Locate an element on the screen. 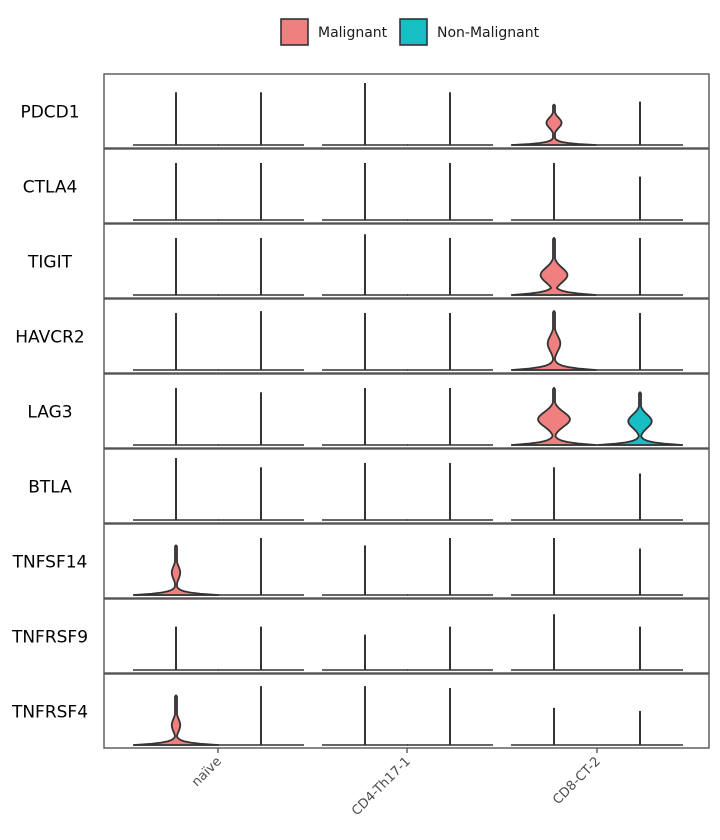 The height and width of the screenshot is (840, 720). panel-lag3: LAG3 is located at coordinates (368, 411).